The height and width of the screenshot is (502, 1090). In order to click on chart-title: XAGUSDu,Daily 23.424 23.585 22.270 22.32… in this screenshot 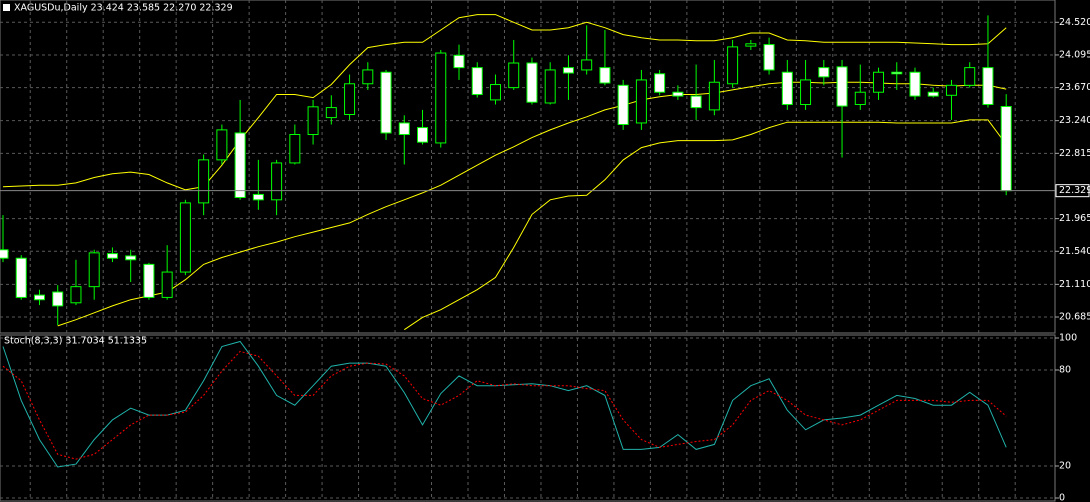, I will do `click(123, 8)`.